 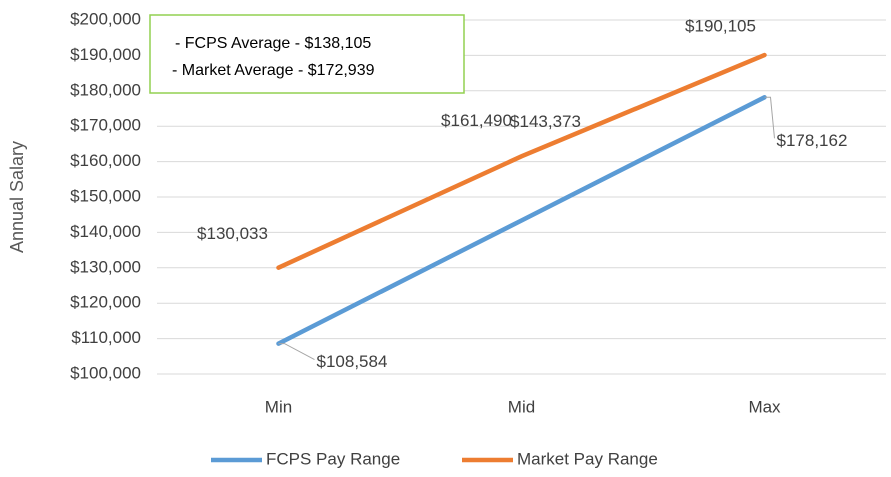 What do you see at coordinates (105, 125) in the screenshot?
I see `y-tick-label: $170,000` at bounding box center [105, 125].